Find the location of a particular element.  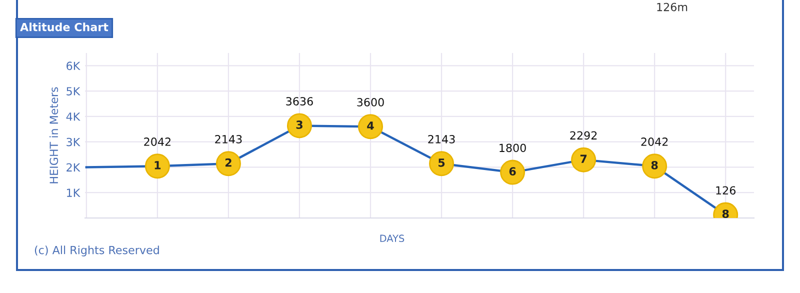

text: 126m is located at coordinates (672, 7).